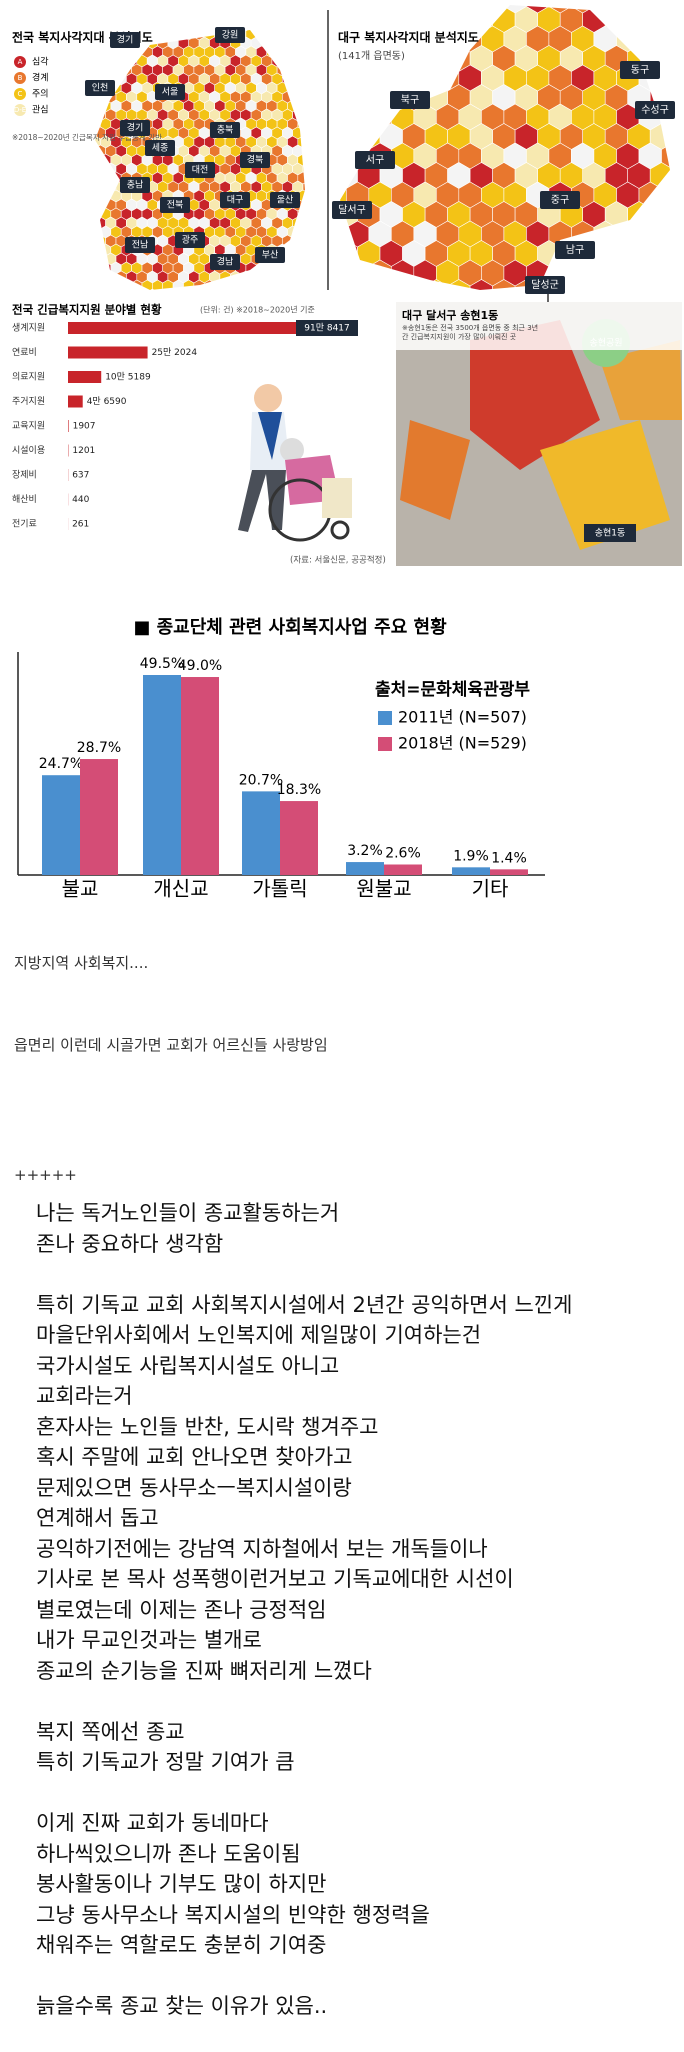 The height and width of the screenshot is (2052, 684). What do you see at coordinates (408, 37) in the screenshot?
I see `map-title: 대구 복지사각지대 분석지도` at bounding box center [408, 37].